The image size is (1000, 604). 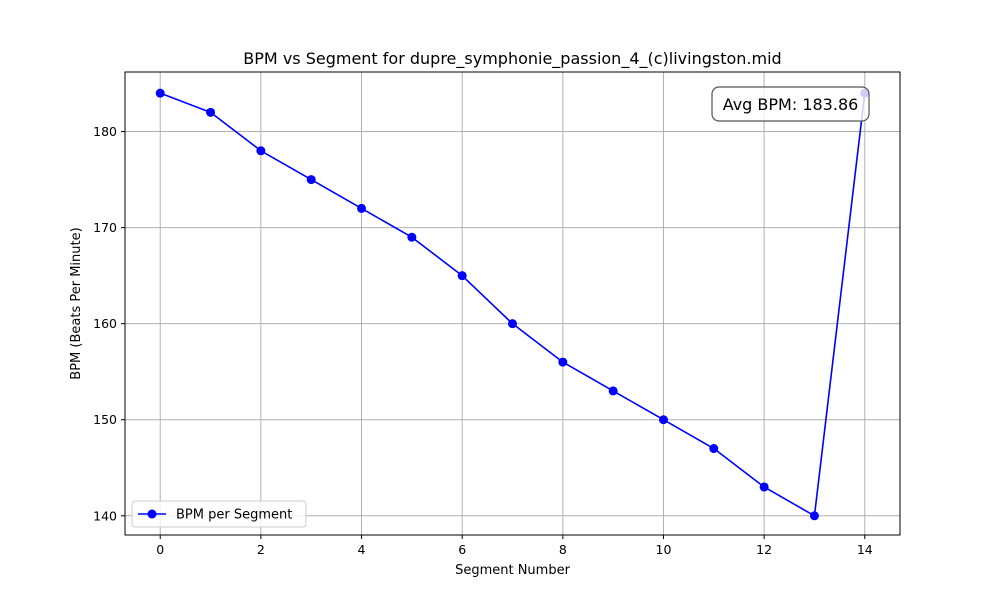 I want to click on x-tick-label: 14, so click(x=865, y=549).